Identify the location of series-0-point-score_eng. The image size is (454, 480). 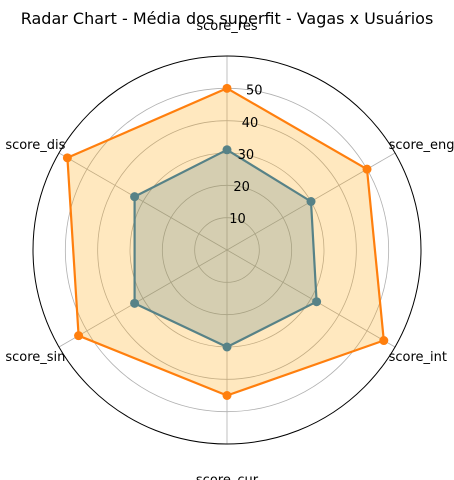
(311, 201).